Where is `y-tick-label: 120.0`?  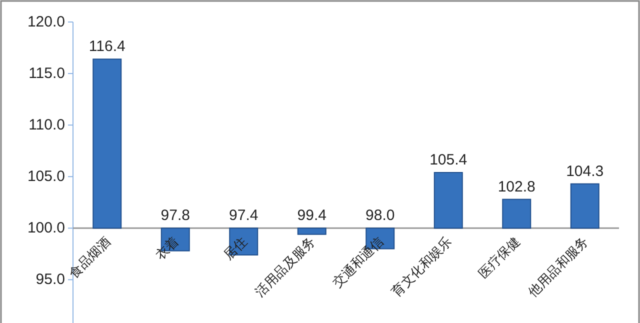 y-tick-label: 120.0 is located at coordinates (46, 22).